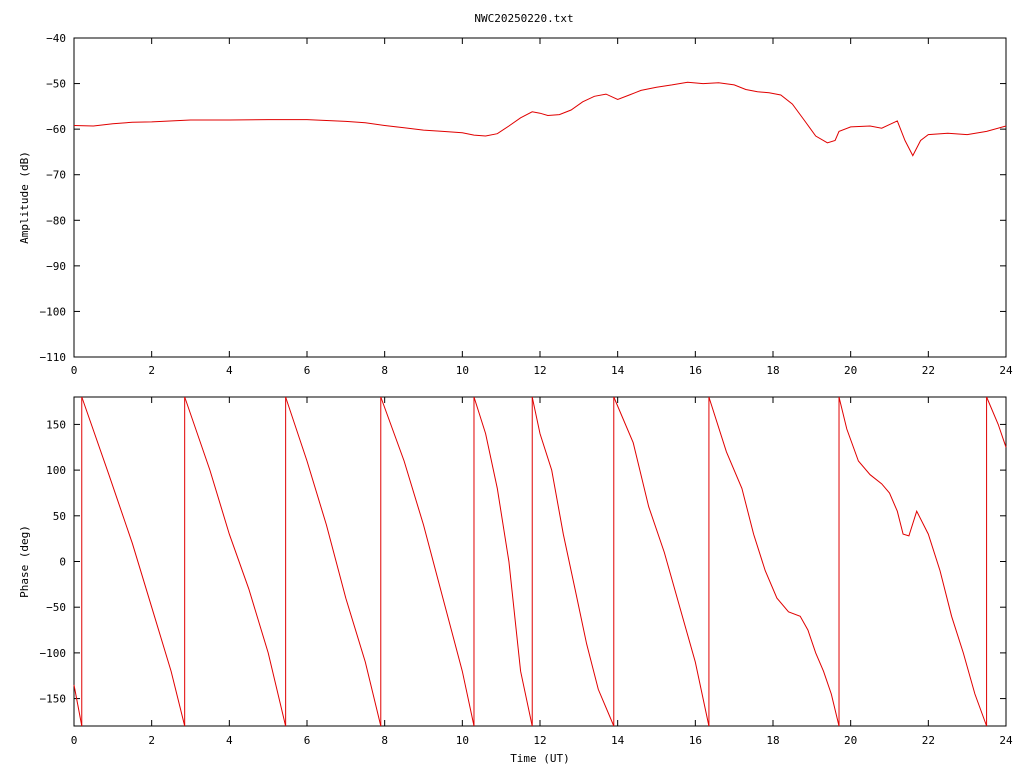 The width and height of the screenshot is (1024, 768). What do you see at coordinates (74, 370) in the screenshot?
I see `amplitude-x-tick-label: 0` at bounding box center [74, 370].